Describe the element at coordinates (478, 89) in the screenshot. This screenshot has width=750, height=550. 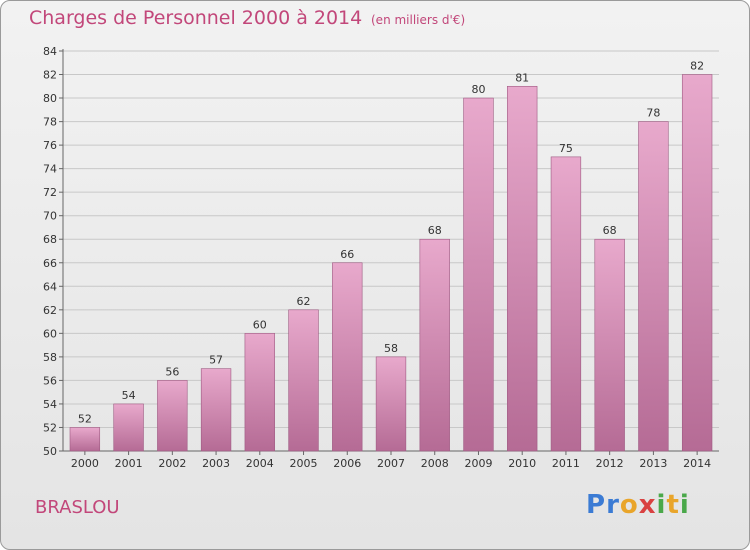
I see `data-label: 80` at that location.